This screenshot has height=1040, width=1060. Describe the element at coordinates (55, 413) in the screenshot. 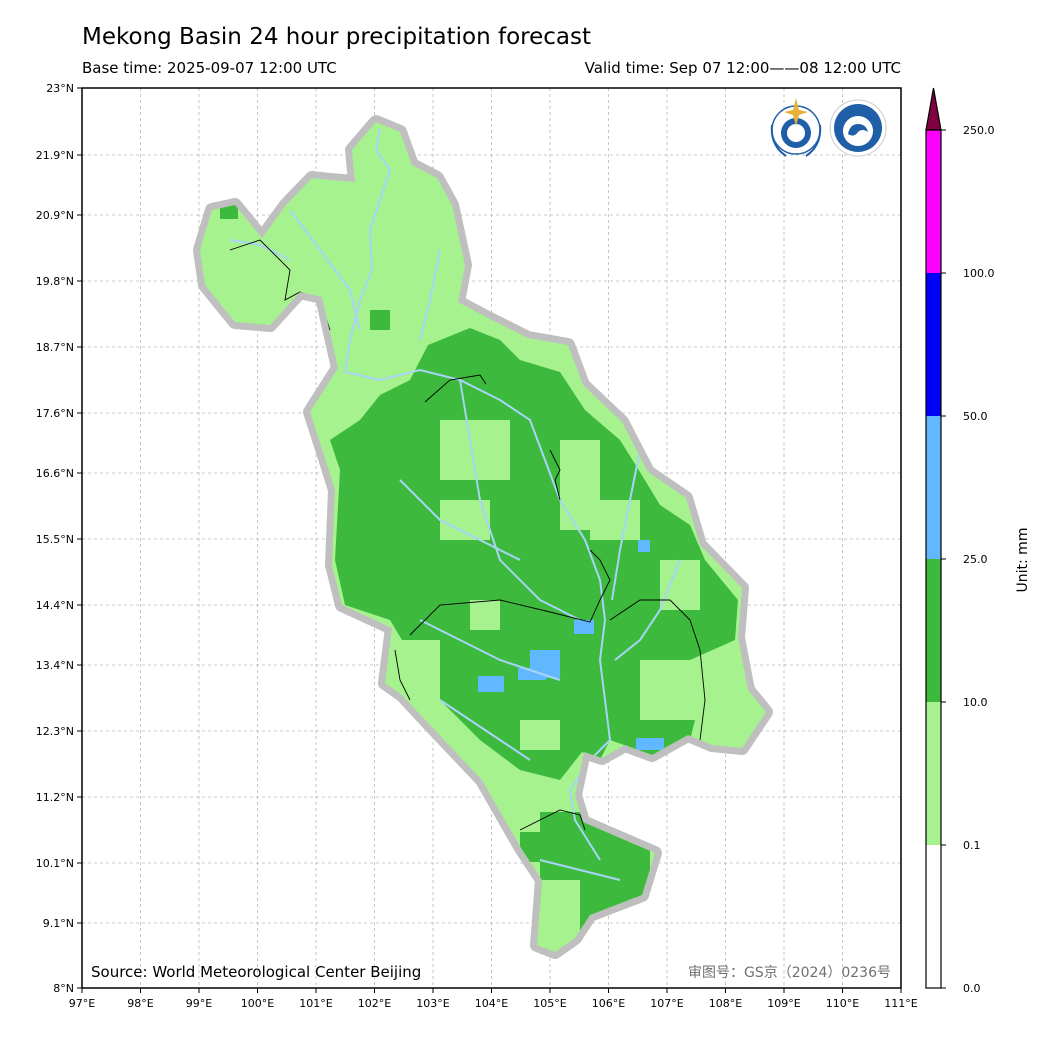

I see `lat-label: 17.6°N` at that location.